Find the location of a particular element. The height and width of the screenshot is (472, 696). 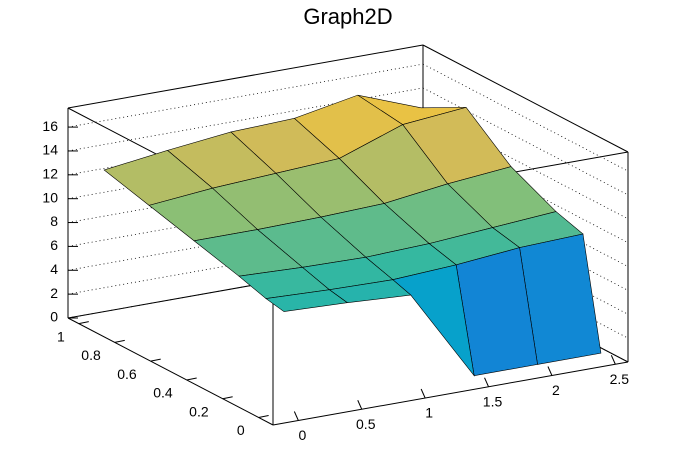

z-tick-label: 12 is located at coordinates (50, 174).